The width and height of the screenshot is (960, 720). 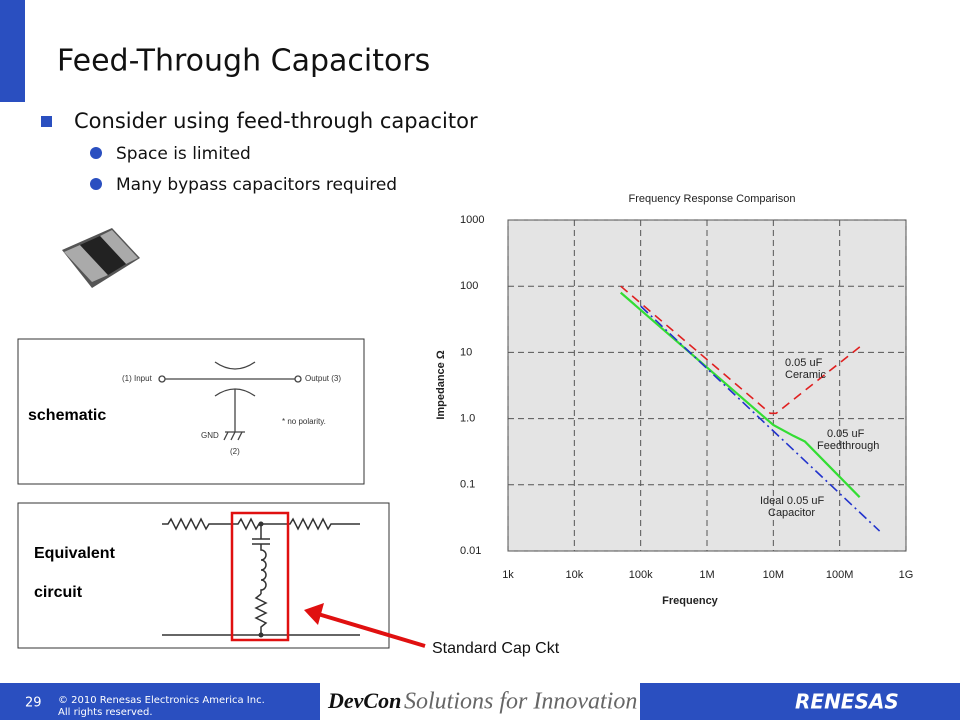 What do you see at coordinates (906, 575) in the screenshot?
I see `x-tick-label: 1G` at bounding box center [906, 575].